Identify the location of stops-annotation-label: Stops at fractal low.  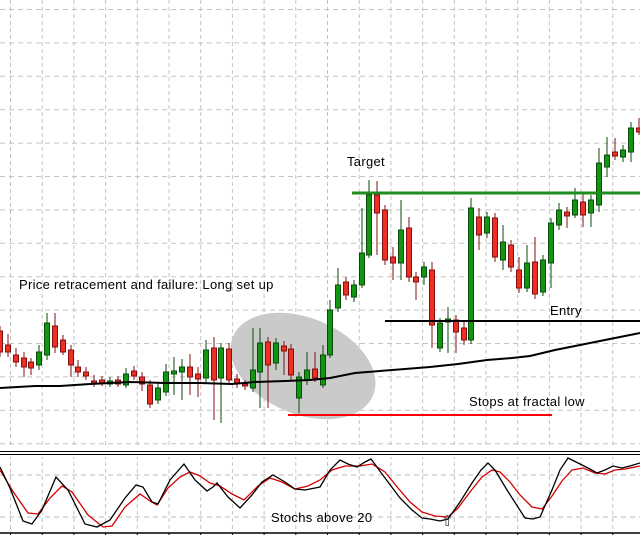
(527, 401).